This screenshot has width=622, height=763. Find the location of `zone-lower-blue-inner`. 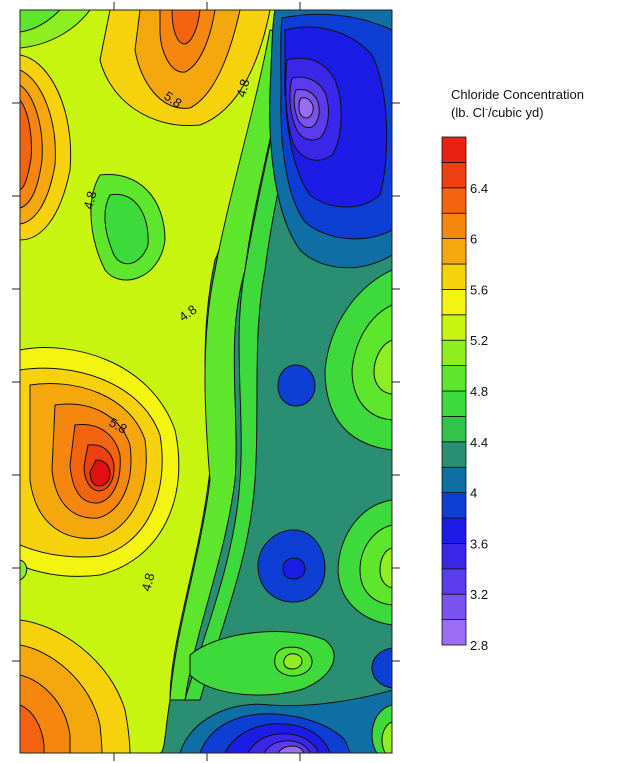

zone-lower-blue-inner is located at coordinates (294, 568).